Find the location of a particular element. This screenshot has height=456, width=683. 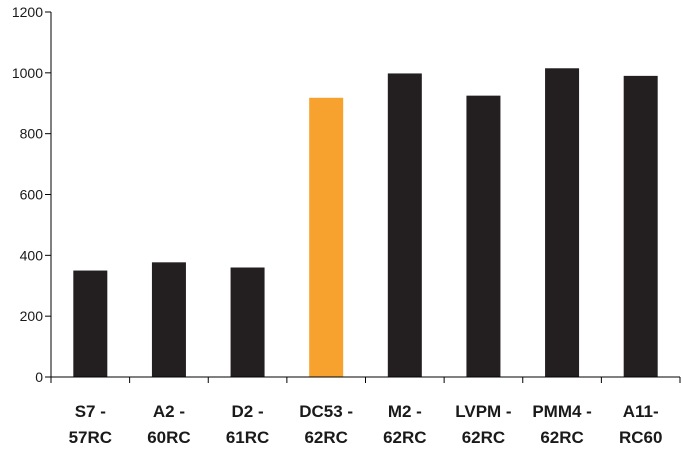

category-label-5-line-1: LVPM - is located at coordinates (483, 411).